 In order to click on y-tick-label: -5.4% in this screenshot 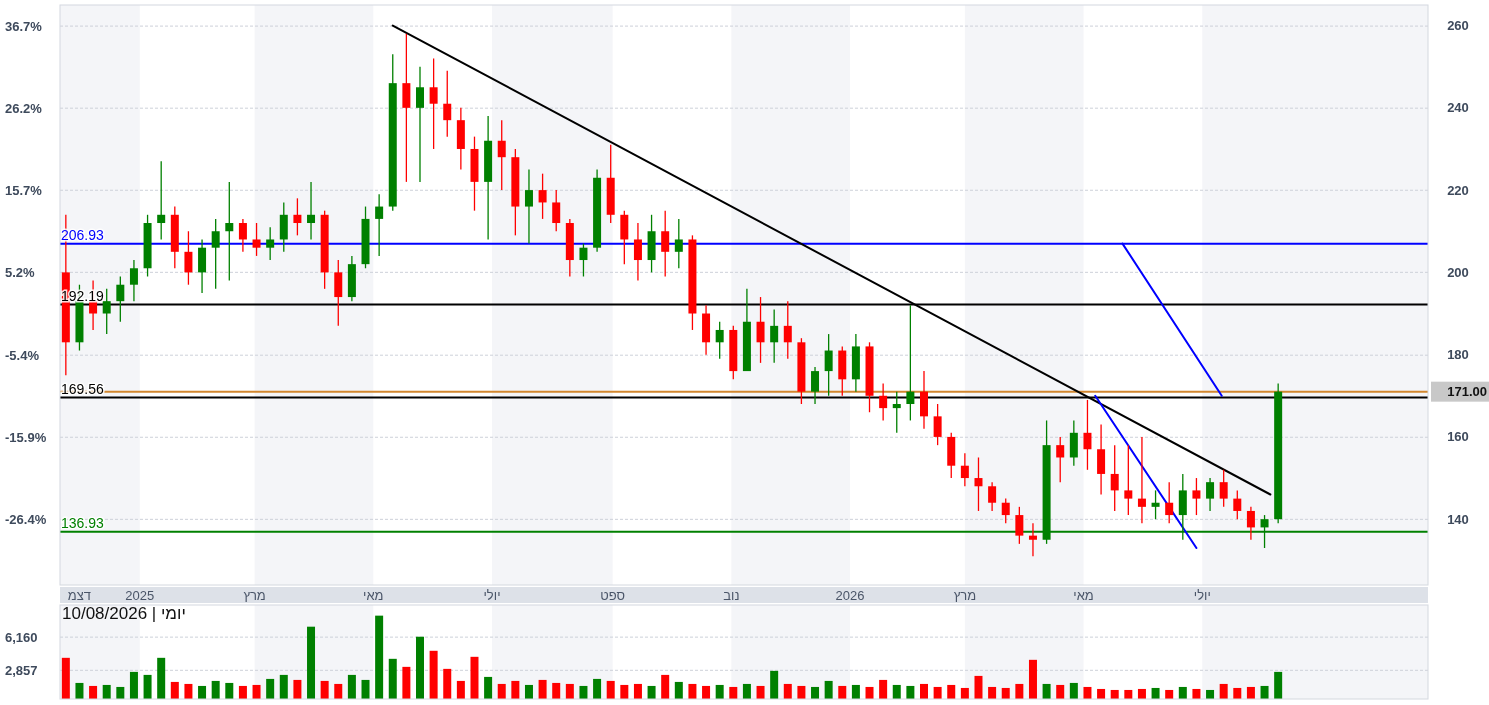, I will do `click(22, 355)`.